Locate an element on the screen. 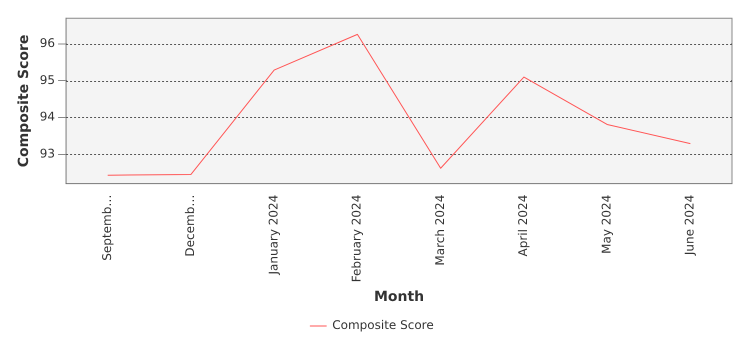  x-axis-title: Month is located at coordinates (399, 297).